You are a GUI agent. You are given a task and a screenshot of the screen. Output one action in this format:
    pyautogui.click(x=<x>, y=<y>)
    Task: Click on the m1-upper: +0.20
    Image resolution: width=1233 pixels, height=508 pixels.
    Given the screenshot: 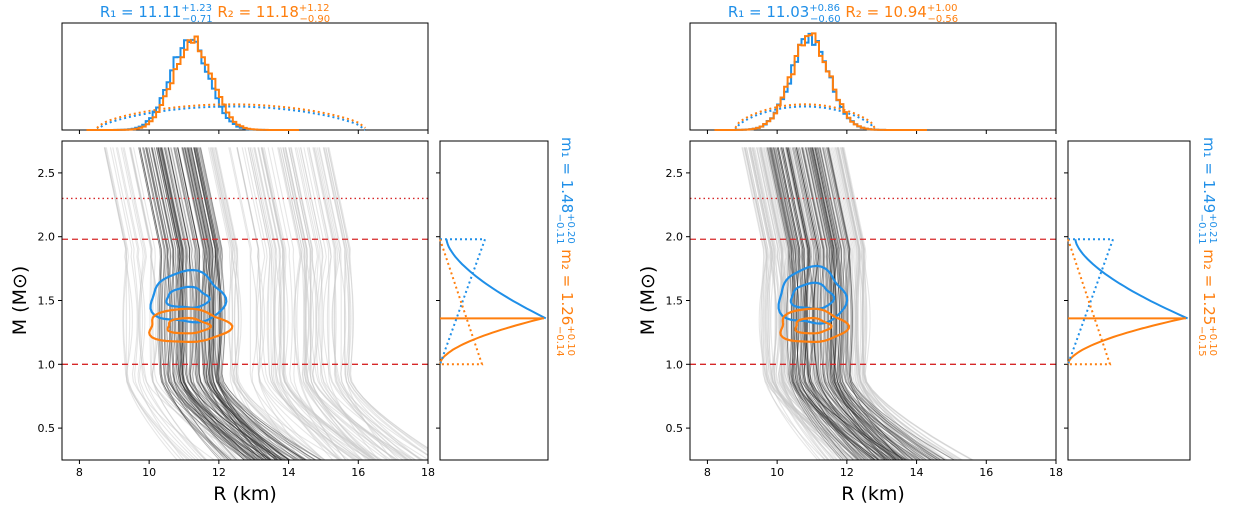 What is the action you would take?
    pyautogui.click(x=570, y=228)
    